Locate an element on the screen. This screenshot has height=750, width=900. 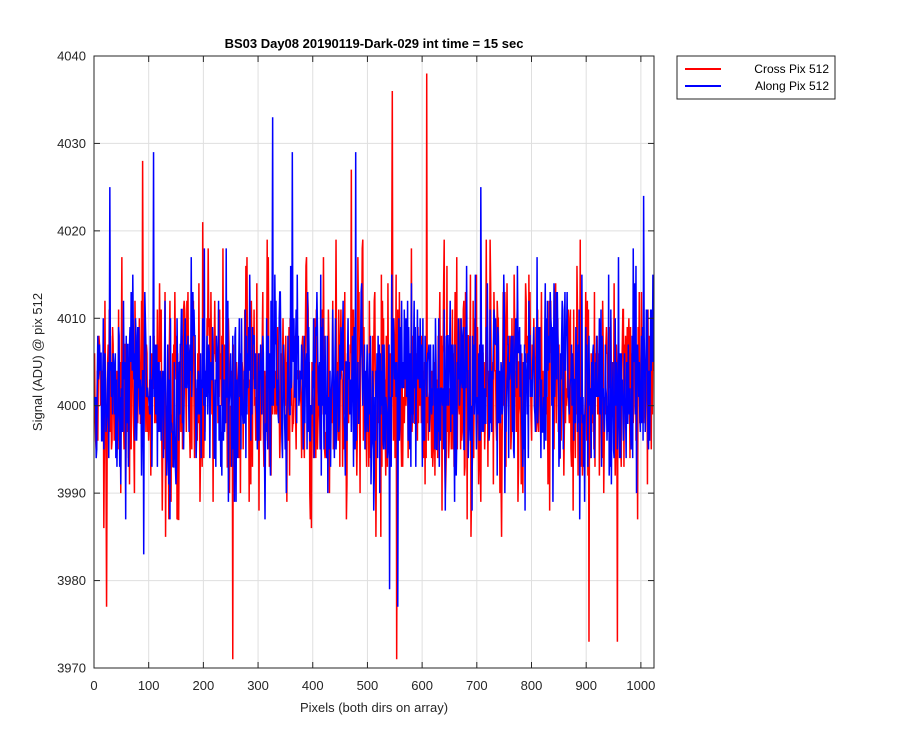
x-tick-label: 100 is located at coordinates (149, 685).